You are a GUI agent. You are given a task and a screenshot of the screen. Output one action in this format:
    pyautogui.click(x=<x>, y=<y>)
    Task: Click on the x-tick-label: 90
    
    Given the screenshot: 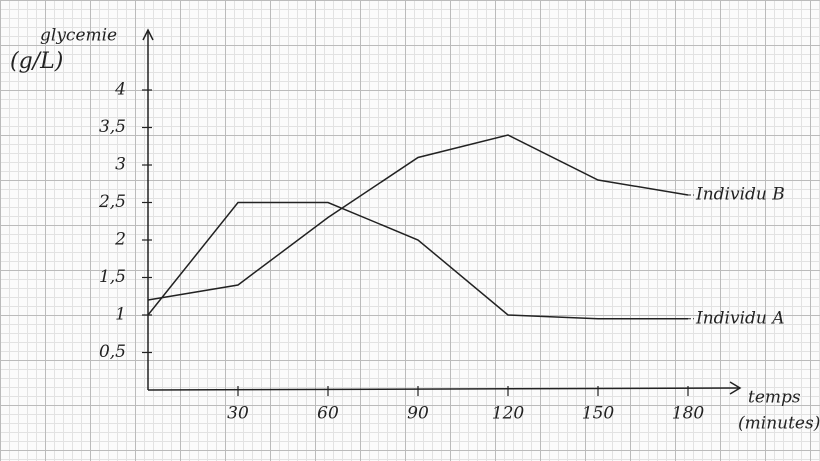 What is the action you would take?
    pyautogui.click(x=418, y=414)
    